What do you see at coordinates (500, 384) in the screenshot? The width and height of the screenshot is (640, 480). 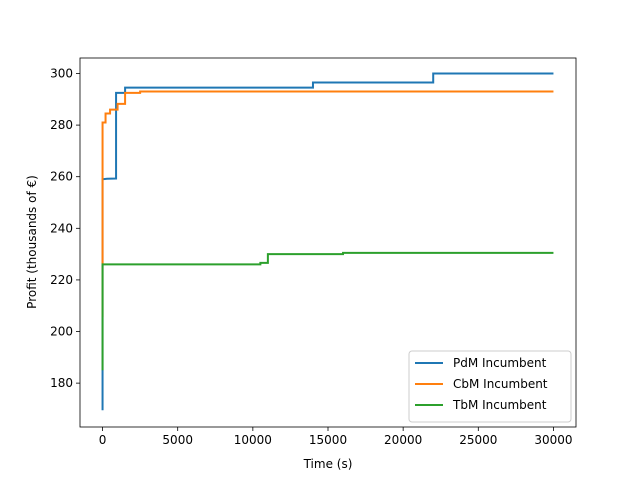 I see `legend-label-2: CbM Incumbent` at bounding box center [500, 384].